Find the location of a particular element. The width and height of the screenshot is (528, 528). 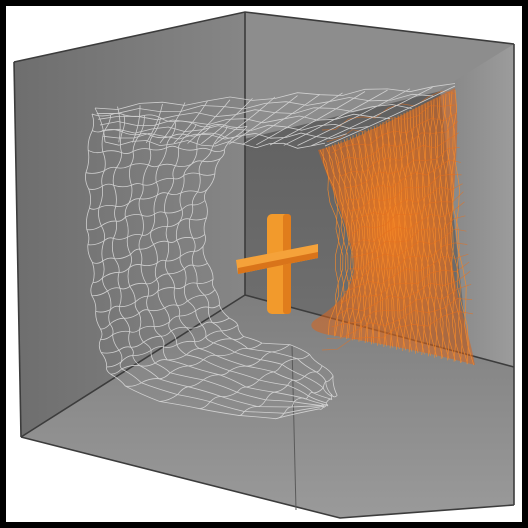

orange-cross is located at coordinates (277, 264).